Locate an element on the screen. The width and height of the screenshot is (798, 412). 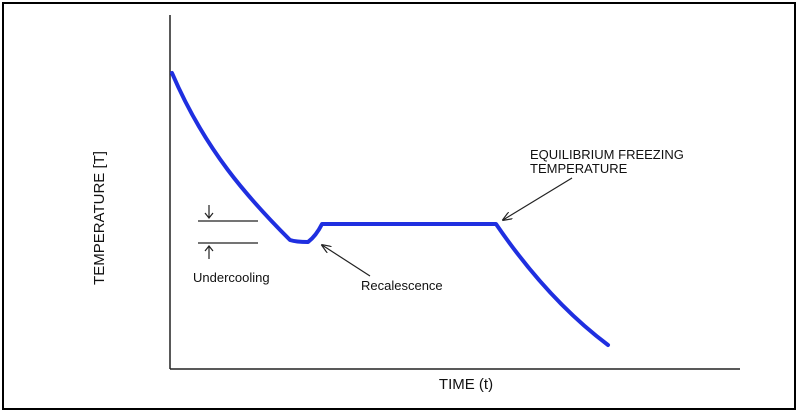
equilibrium-label-line2: TEMPERATURE is located at coordinates (579, 168).